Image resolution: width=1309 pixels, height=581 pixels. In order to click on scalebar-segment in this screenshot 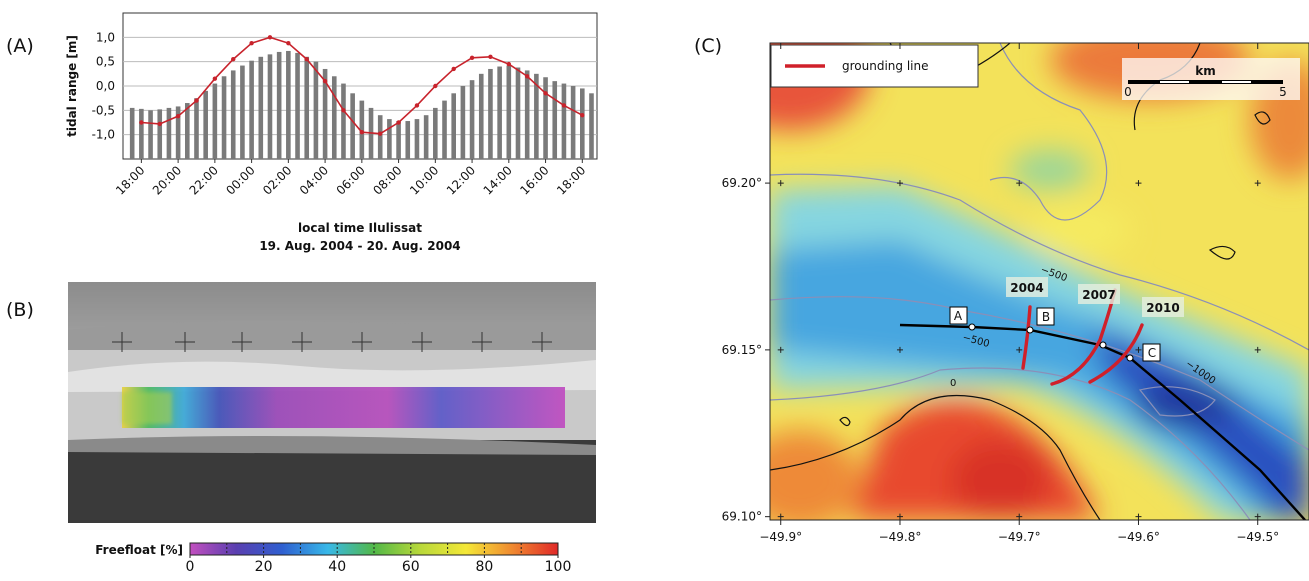, I will do `click(1174, 82)`.